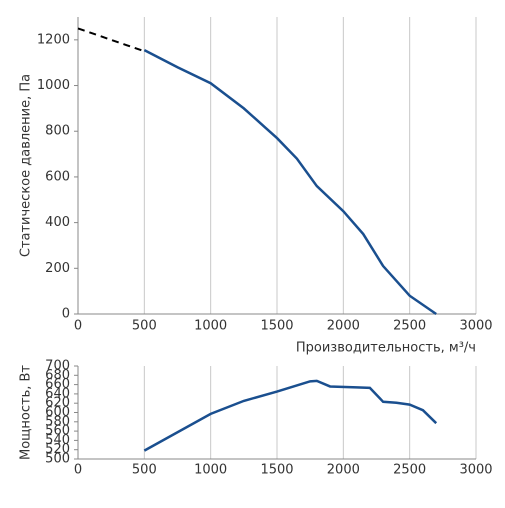 Image resolution: width=505 pixels, height=508 pixels. What do you see at coordinates (57, 421) in the screenshot?
I see `y-tick-label: 580` at bounding box center [57, 421].